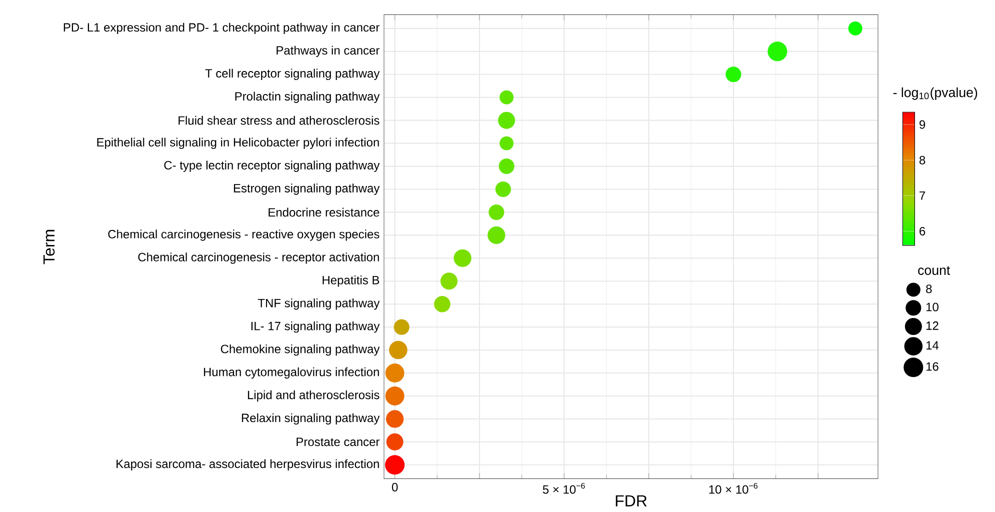 This screenshot has height=512, width=995. I want to click on color-bar-label: 9, so click(923, 124).